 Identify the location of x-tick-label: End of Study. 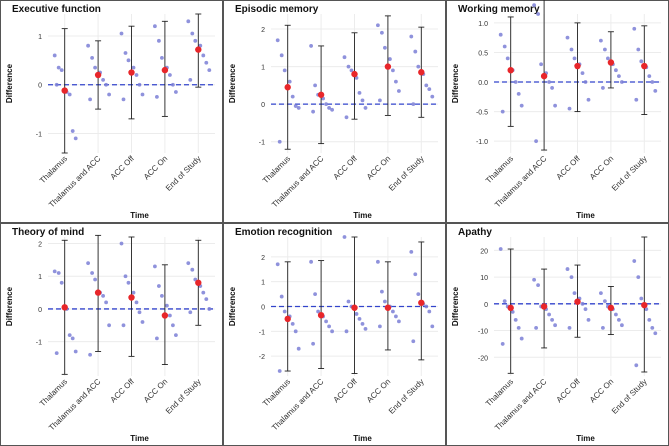
(629, 173).